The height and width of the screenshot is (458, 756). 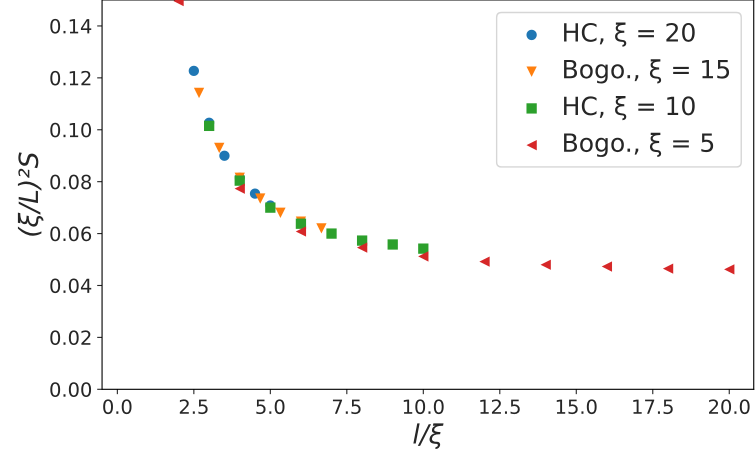 I want to click on y-axis-title: (ξ/L)²S, so click(x=31, y=194).